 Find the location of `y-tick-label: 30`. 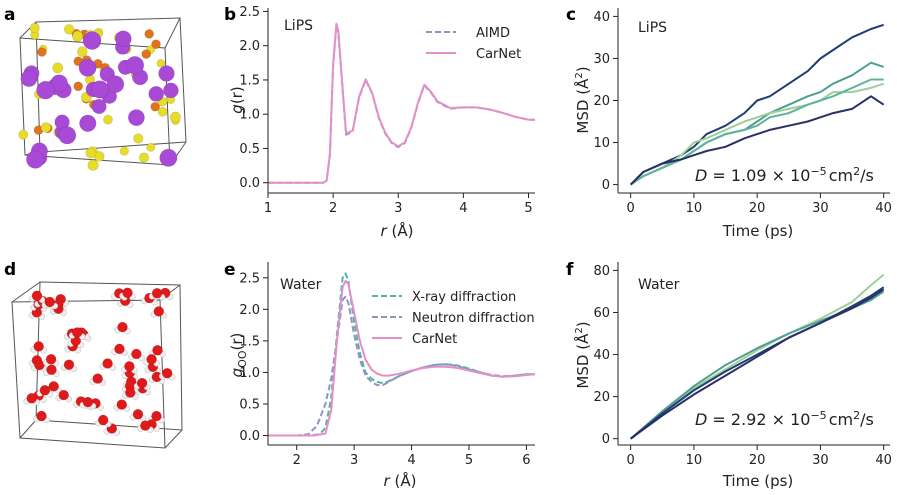

y-tick-label: 30 is located at coordinates (601, 59).